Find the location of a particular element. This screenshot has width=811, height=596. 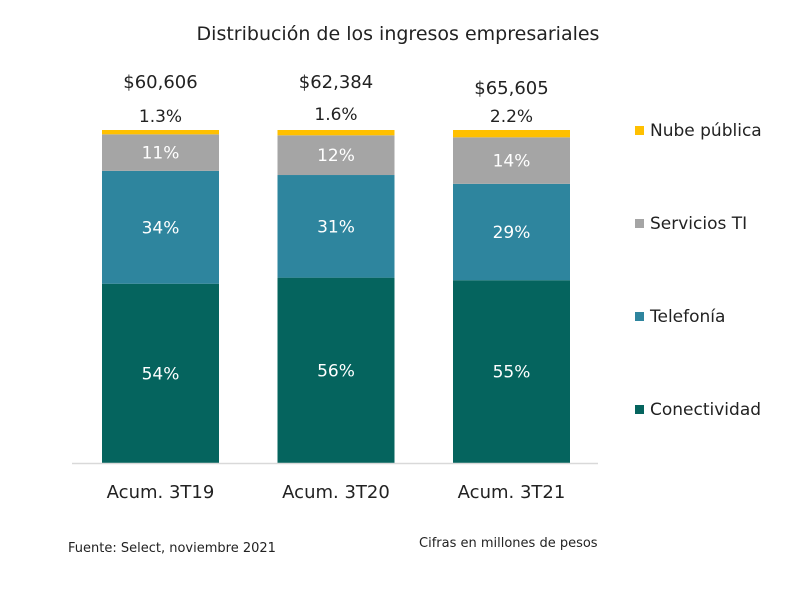

segment-data-label: 54% is located at coordinates (161, 374).